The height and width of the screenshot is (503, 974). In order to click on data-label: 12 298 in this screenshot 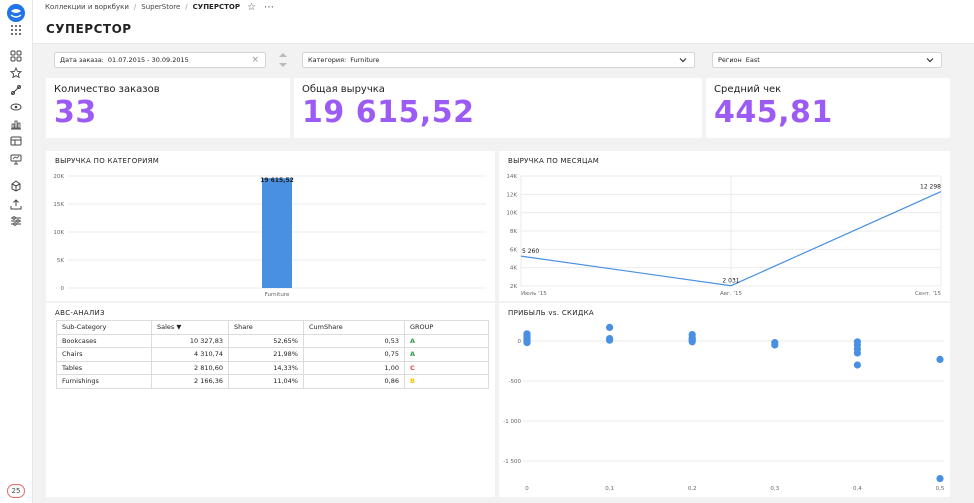, I will do `click(930, 187)`.